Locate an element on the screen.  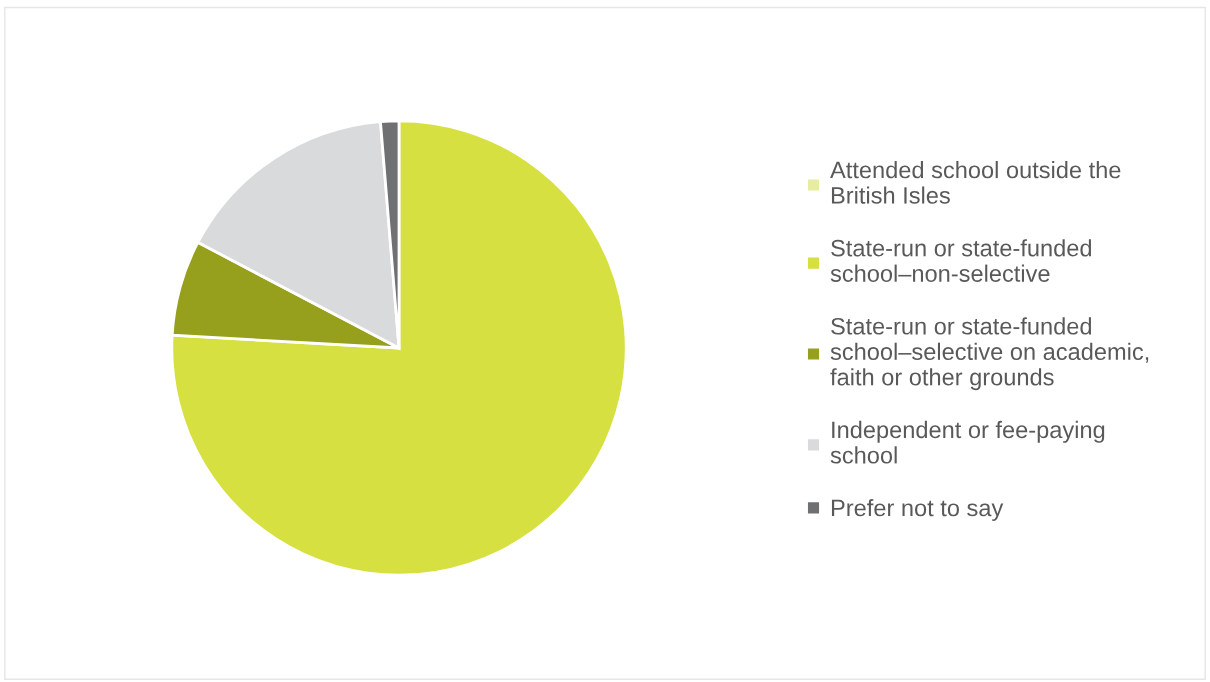
legend-label: State-run or state-funded school–non-selective is located at coordinates (961, 260).